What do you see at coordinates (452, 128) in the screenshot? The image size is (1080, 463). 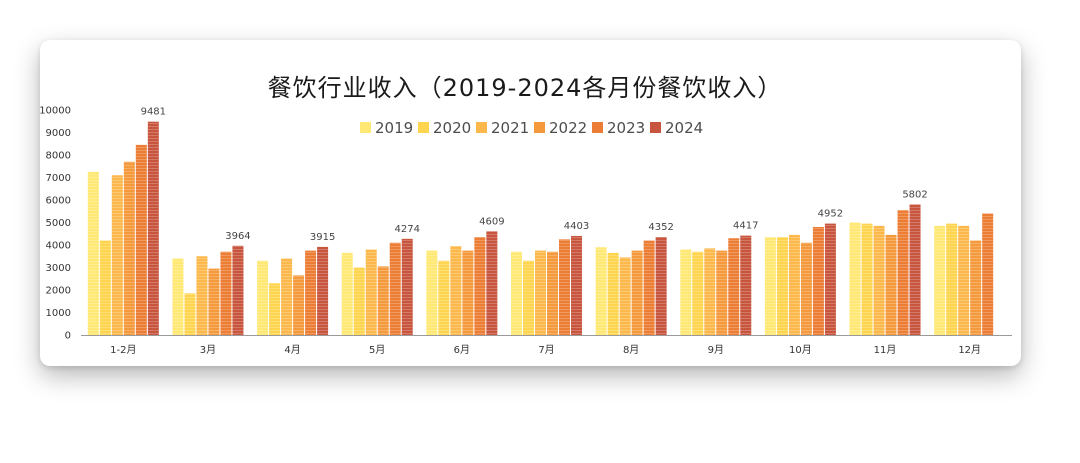 I see `legend-label: 2020` at bounding box center [452, 128].